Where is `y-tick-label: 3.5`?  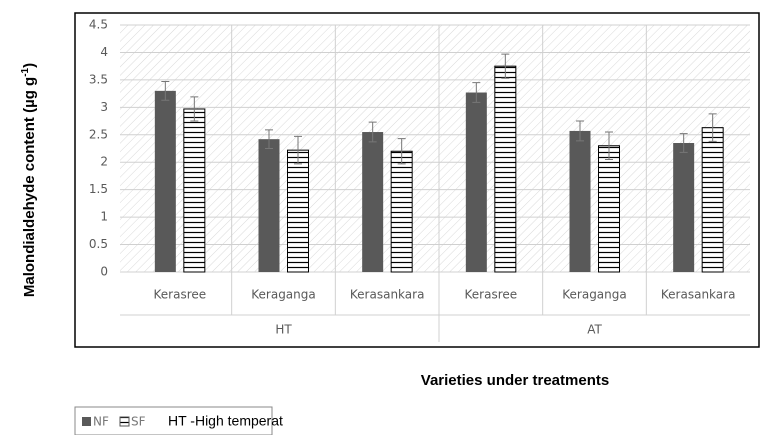 y-tick-label: 3.5 is located at coordinates (98, 79).